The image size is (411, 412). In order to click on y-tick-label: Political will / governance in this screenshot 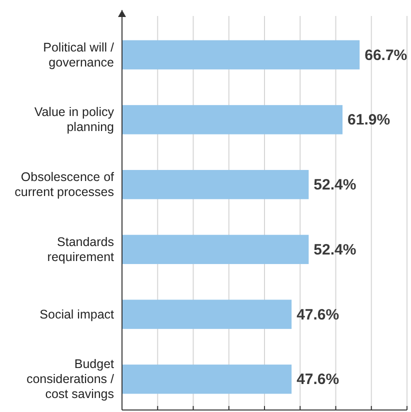, I will do `click(79, 55)`.